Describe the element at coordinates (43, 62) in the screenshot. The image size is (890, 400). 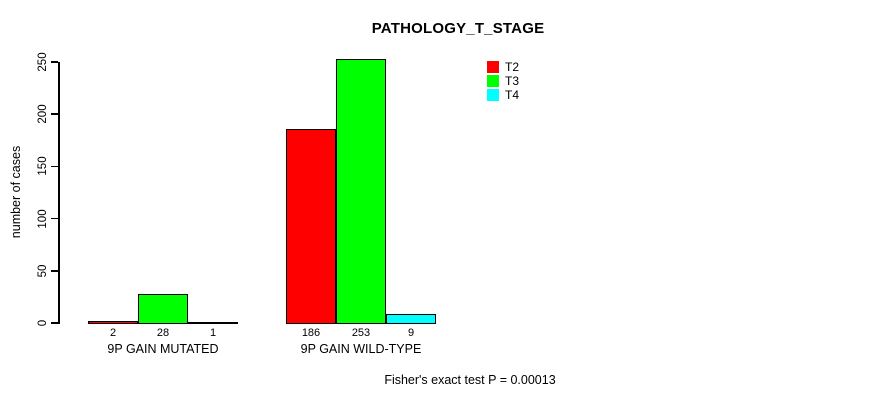
I see `y-tick-label: 250` at that location.